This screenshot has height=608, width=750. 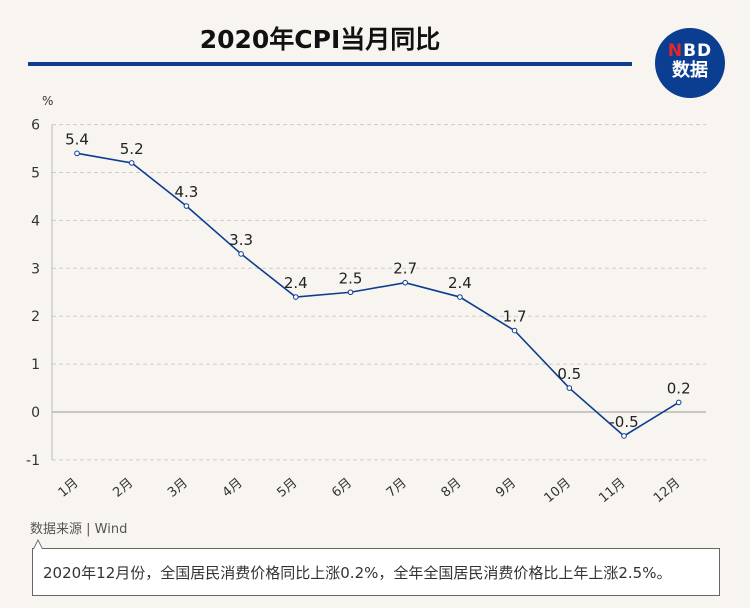 What do you see at coordinates (35, 317) in the screenshot?
I see `y-tick-label: 2` at bounding box center [35, 317].